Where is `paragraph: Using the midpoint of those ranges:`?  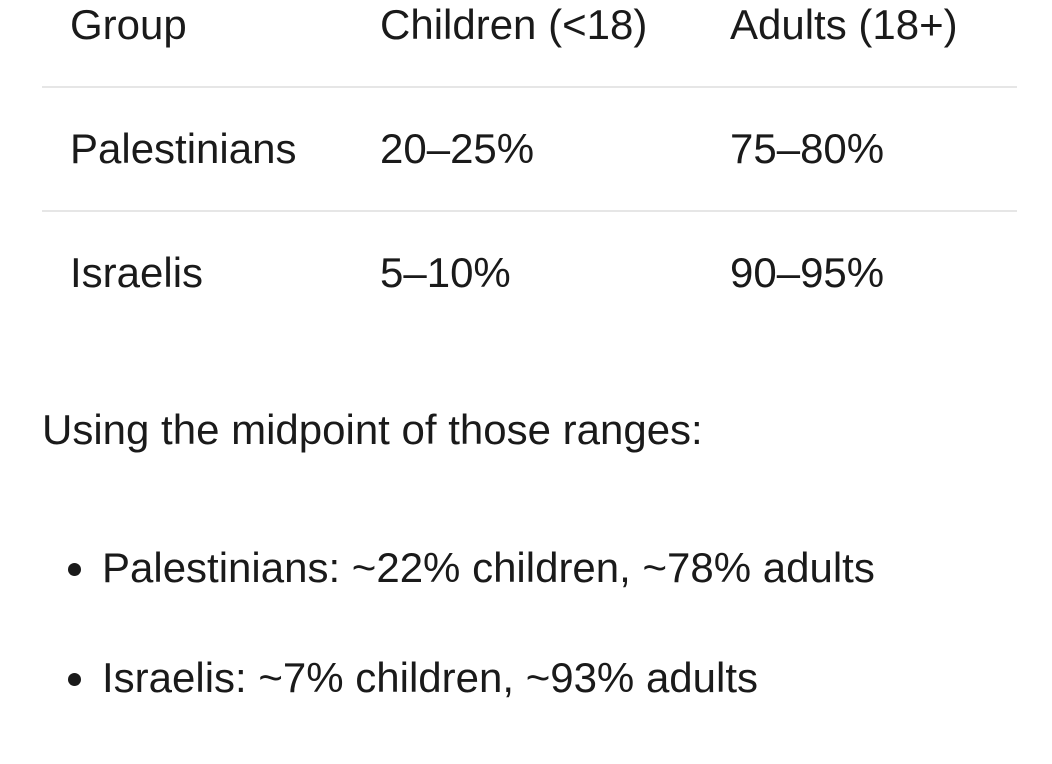
paragraph: Using the midpoint of those ranges: is located at coordinates (372, 429).